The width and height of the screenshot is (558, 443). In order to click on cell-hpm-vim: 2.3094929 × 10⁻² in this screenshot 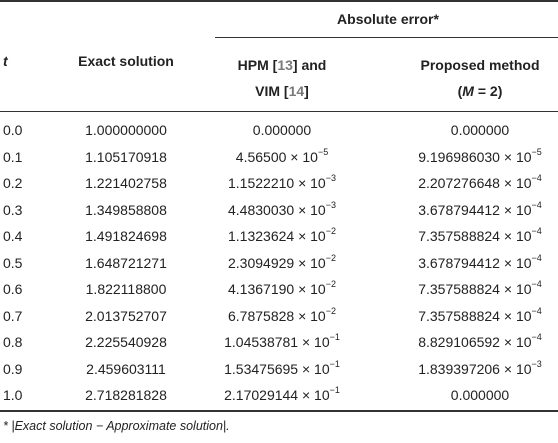, I will do `click(282, 262)`.